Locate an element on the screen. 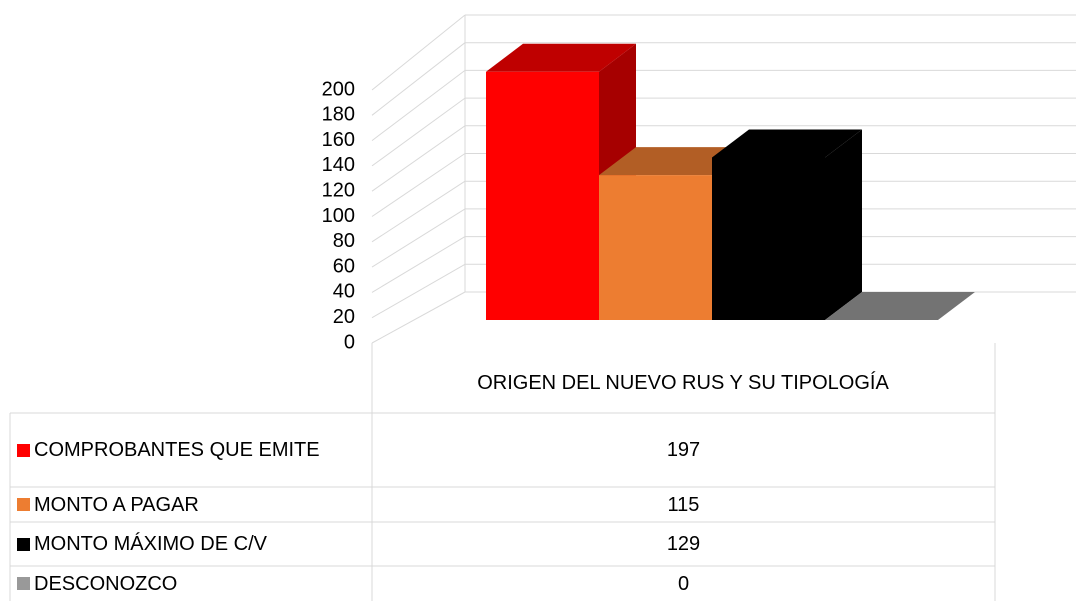  legend-entry: MONTO A PAGAR is located at coordinates (192, 504).